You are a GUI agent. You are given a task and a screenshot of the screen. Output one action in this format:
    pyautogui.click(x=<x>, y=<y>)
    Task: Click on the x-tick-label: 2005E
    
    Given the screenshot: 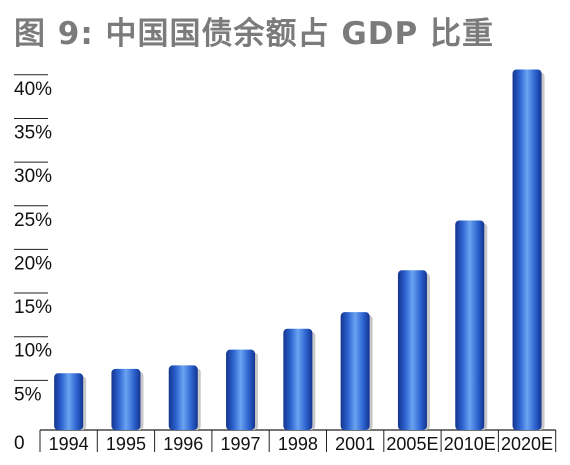 What is the action you would take?
    pyautogui.click(x=412, y=444)
    